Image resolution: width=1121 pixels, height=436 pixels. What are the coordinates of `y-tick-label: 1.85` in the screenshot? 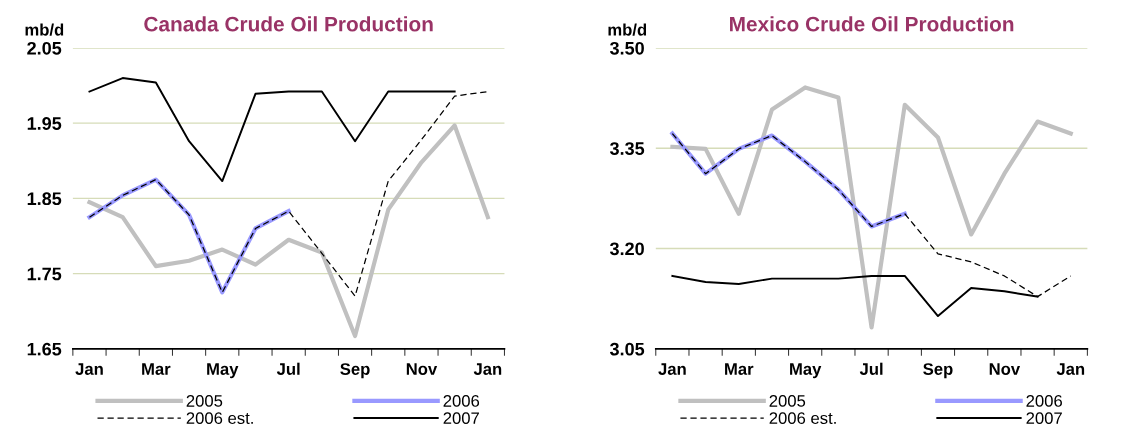 It's located at (44, 199).